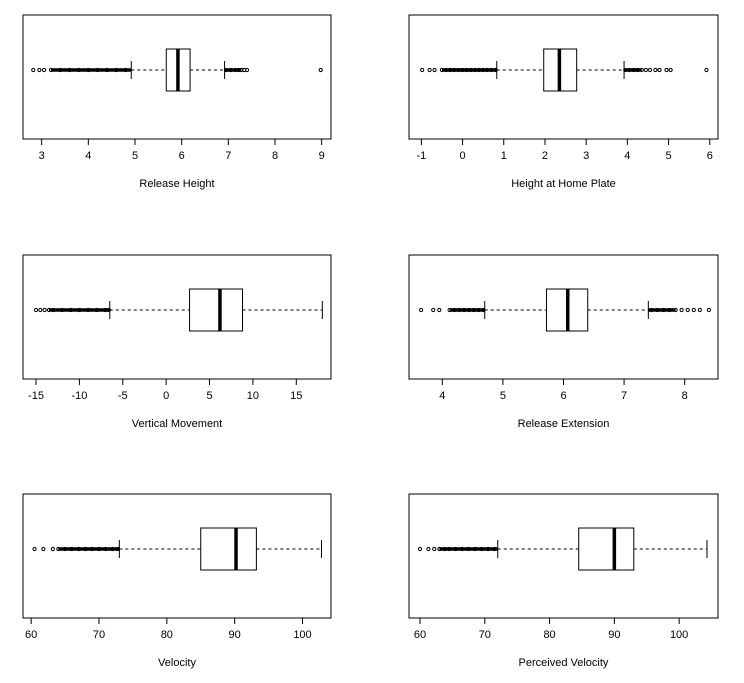  I want to click on x-axis-title: Release Extension, so click(564, 424).